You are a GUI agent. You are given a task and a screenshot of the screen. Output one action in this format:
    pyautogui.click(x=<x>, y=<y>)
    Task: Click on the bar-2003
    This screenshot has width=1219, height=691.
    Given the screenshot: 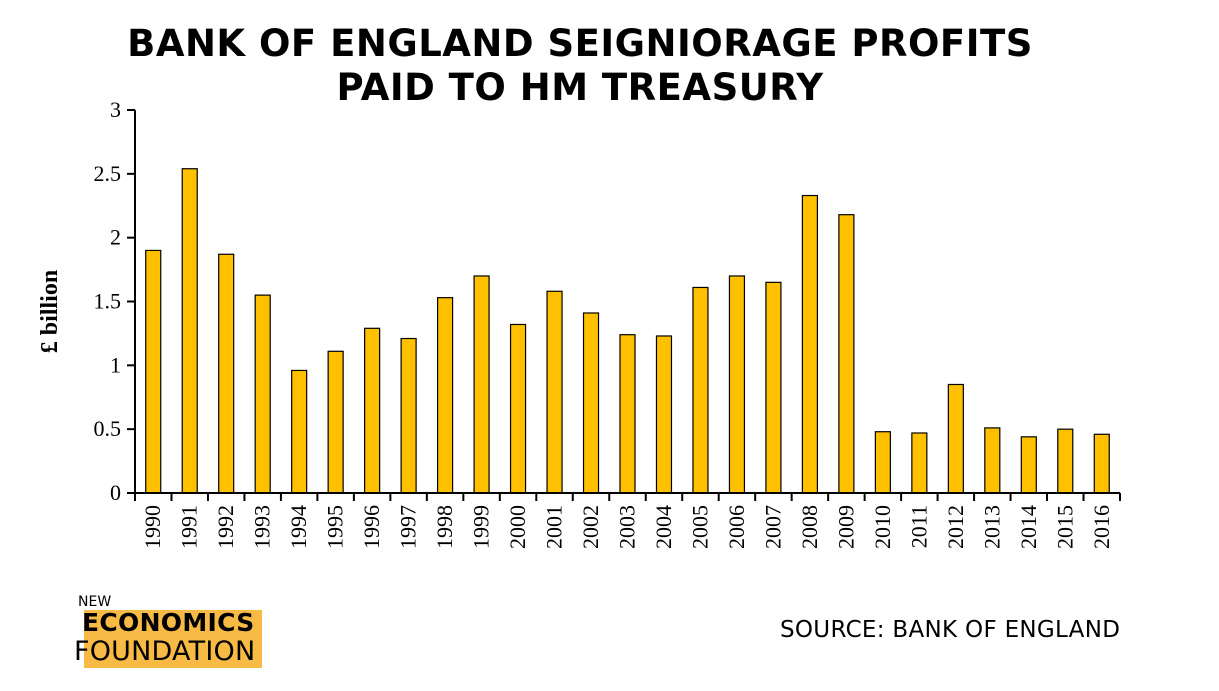 What is the action you would take?
    pyautogui.click(x=627, y=414)
    